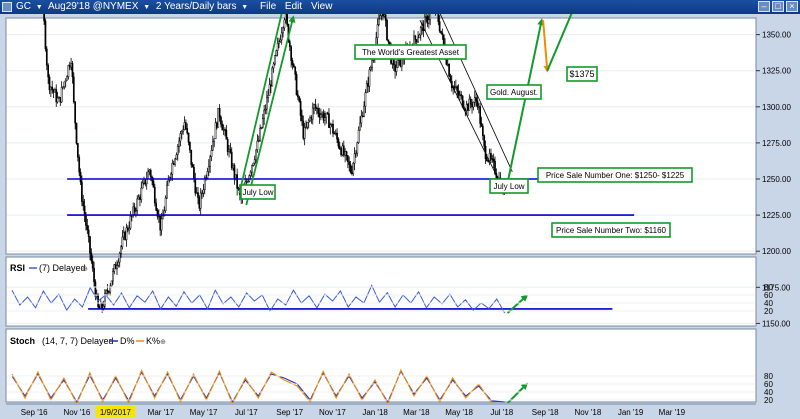 The image size is (800, 419). What do you see at coordinates (85, 269) in the screenshot?
I see `rsi-params-icon: ⊕` at bounding box center [85, 269].